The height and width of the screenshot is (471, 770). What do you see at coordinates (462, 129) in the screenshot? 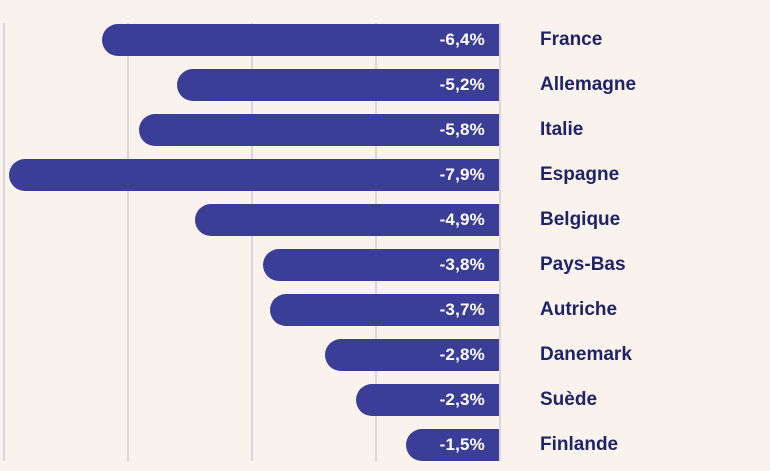
I see `bar-value-label: -5,8%` at bounding box center [462, 129].